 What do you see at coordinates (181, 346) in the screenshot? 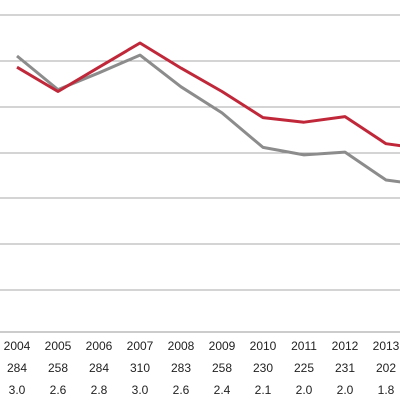
I see `x-tick-label: 2008` at bounding box center [181, 346].